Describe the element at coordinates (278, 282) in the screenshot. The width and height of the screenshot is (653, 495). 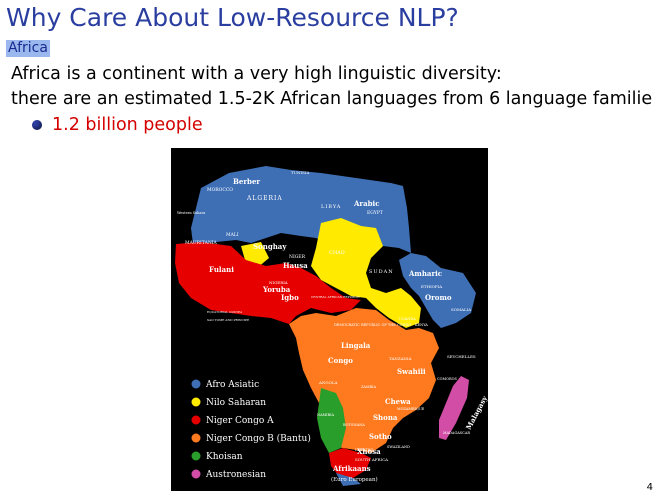
I see `country-nigeria: NIGERIA` at that location.